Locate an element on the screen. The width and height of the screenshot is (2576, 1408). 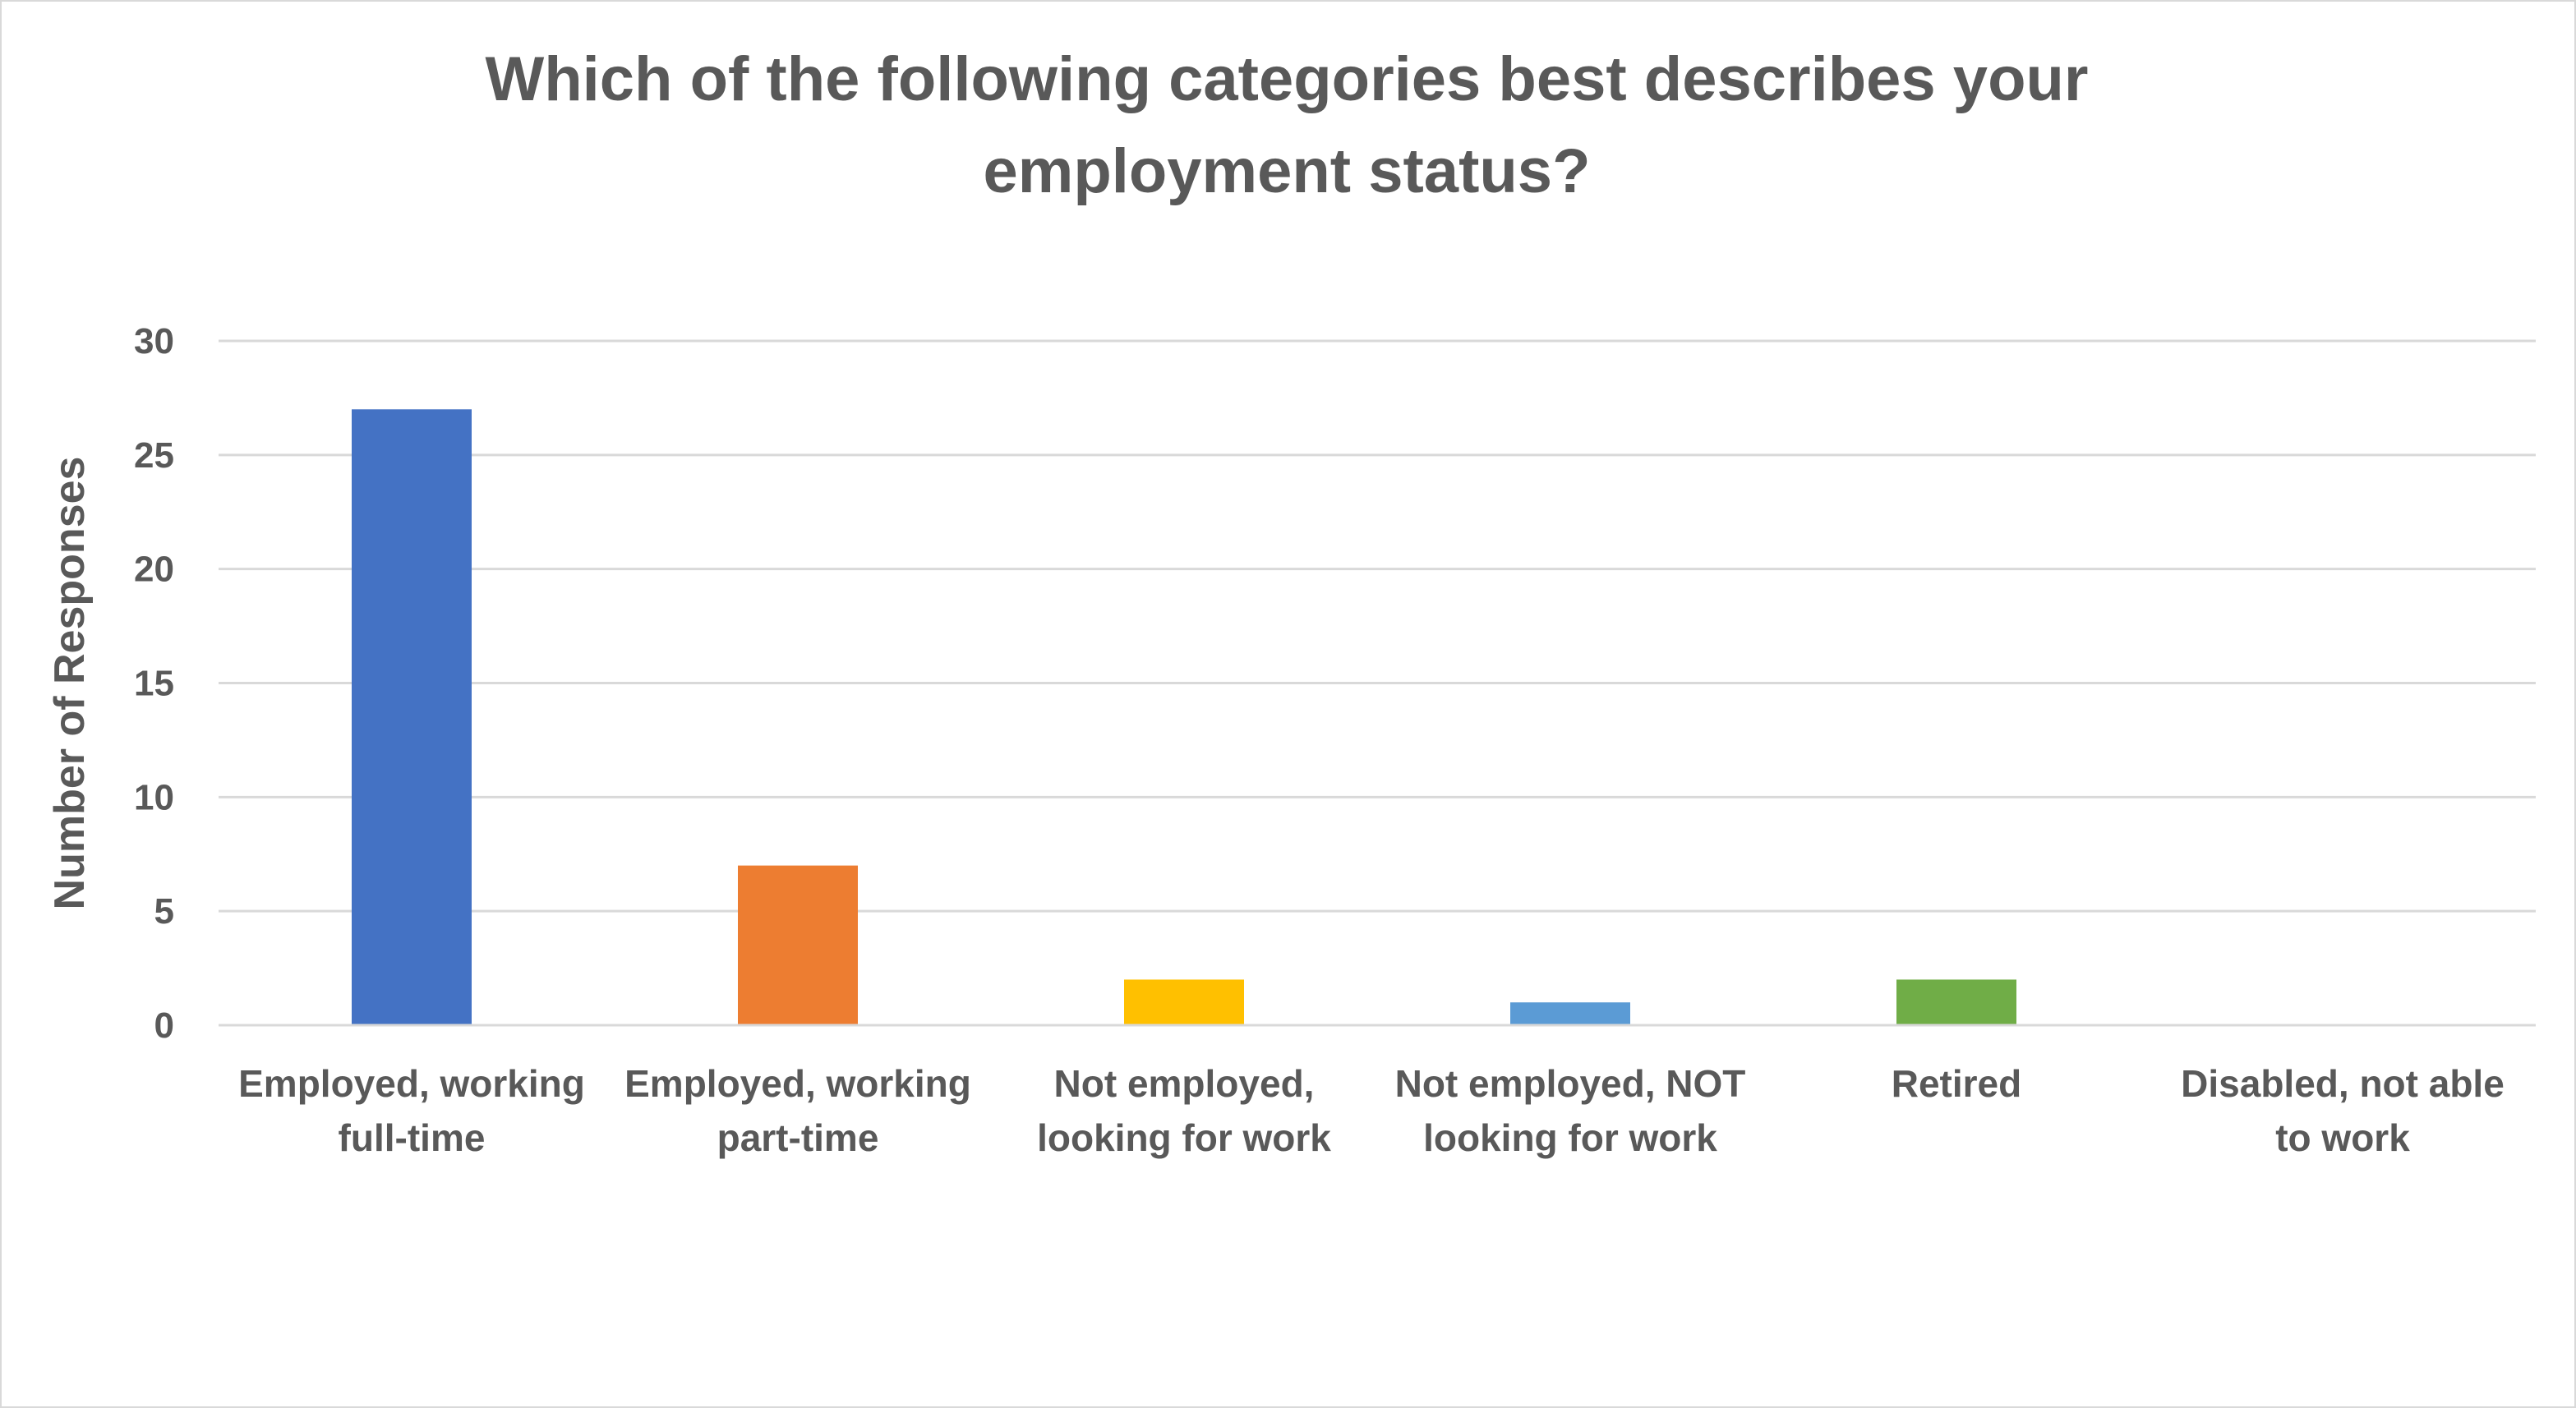
y-tick-label: 0 is located at coordinates (164, 1025).